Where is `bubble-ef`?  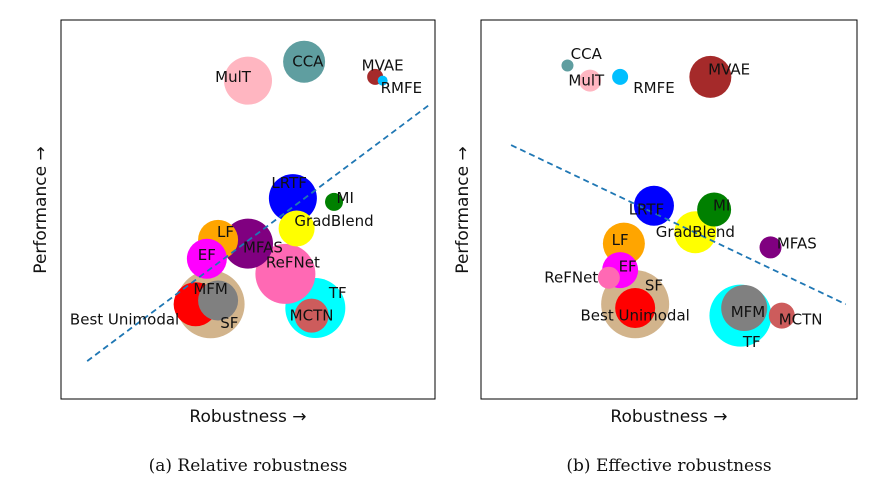 bubble-ef is located at coordinates (206, 258).